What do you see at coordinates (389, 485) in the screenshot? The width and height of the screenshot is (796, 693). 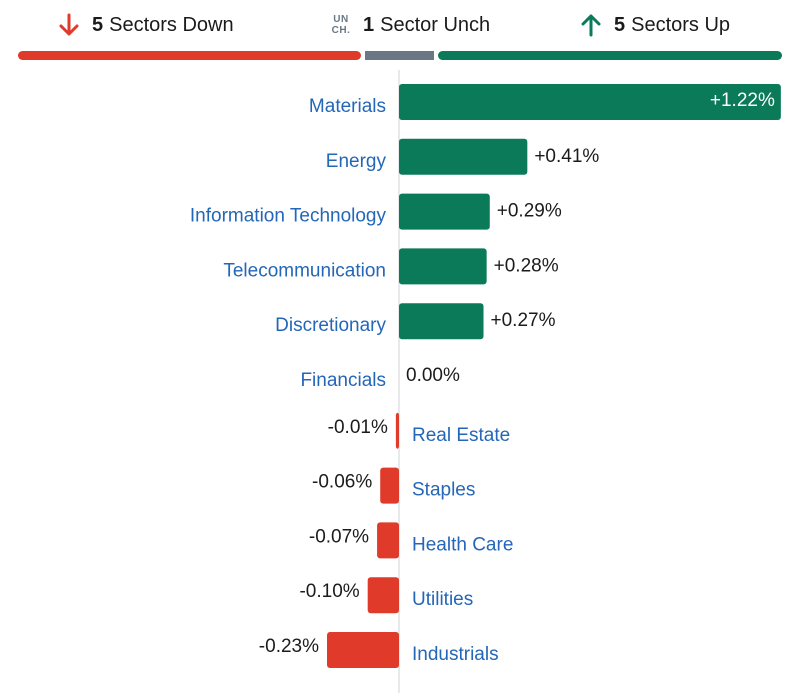 I see `bar-staples` at bounding box center [389, 485].